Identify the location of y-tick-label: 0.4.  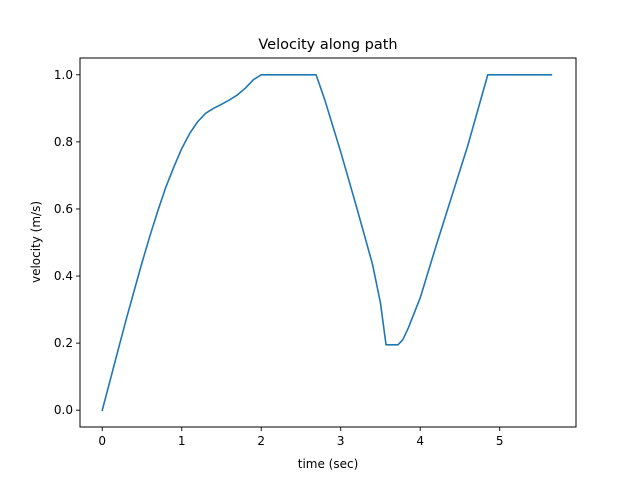
(63, 276).